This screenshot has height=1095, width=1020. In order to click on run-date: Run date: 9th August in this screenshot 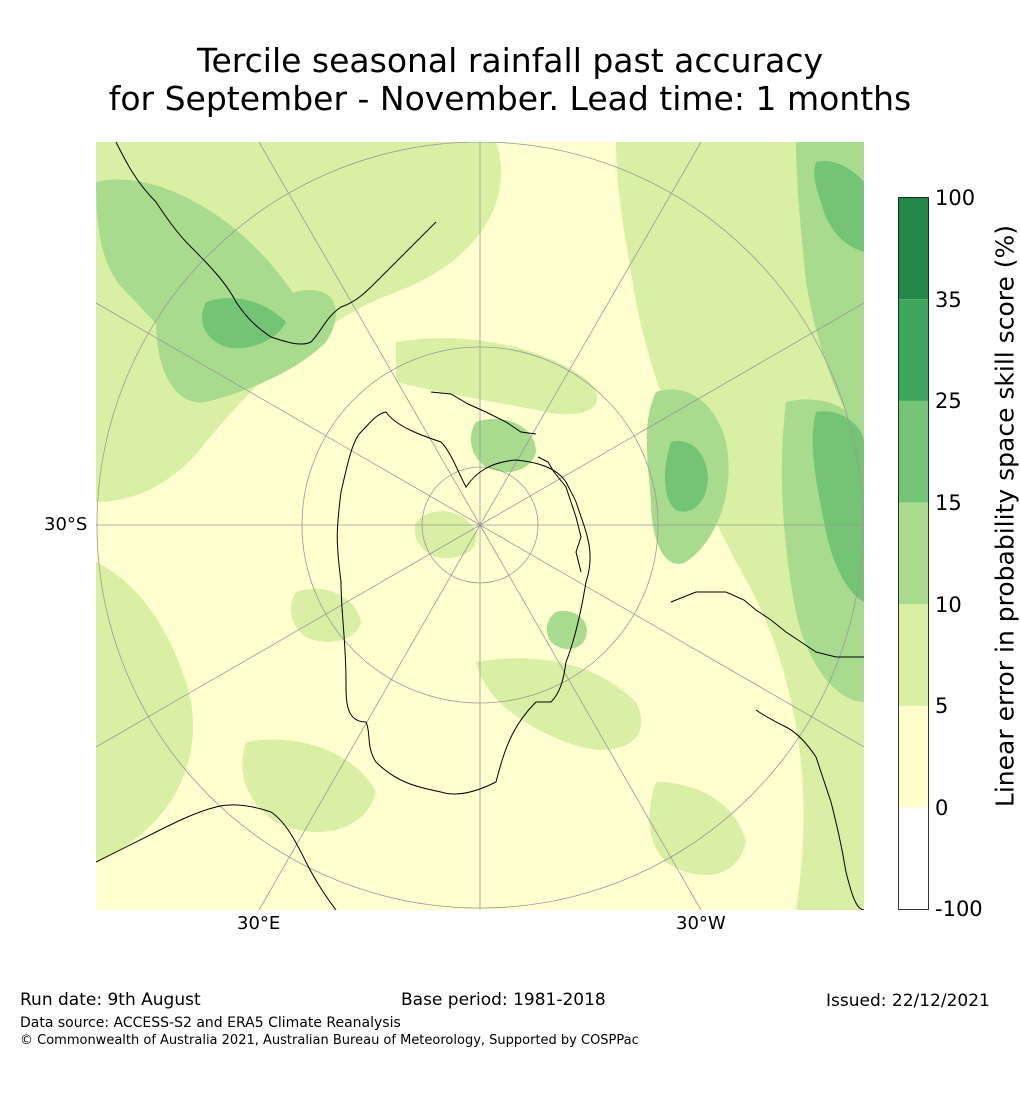, I will do `click(110, 1000)`.